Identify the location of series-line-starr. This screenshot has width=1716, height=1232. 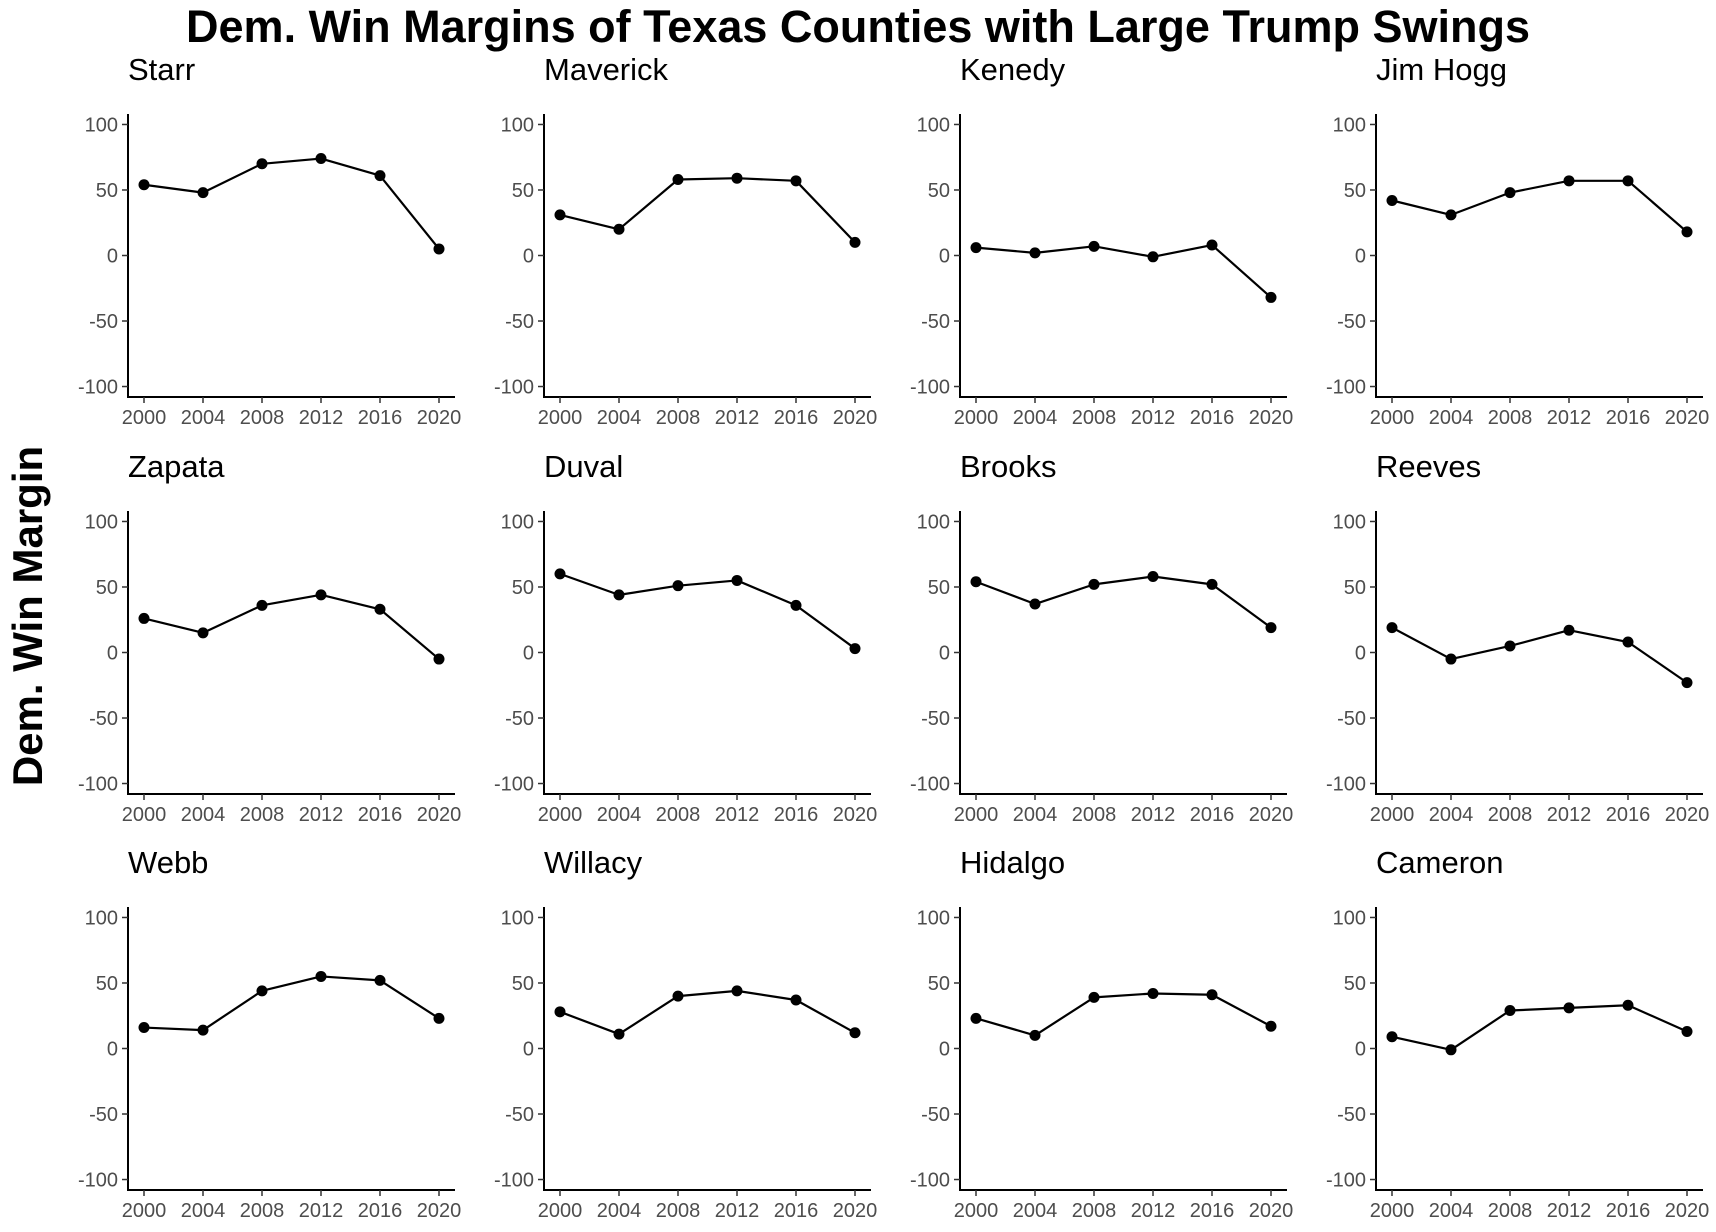
(291, 203).